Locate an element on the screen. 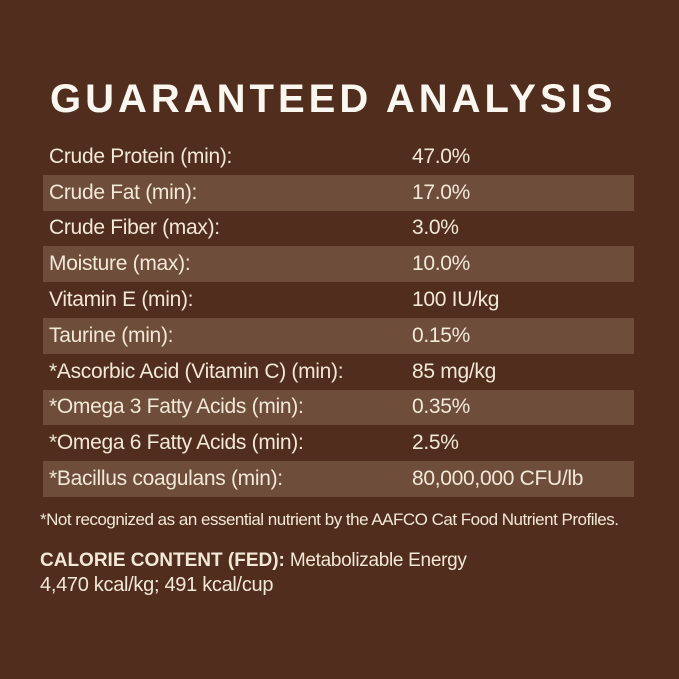 This screenshot has width=679, height=679. calorie-content-description: Metabolizable Energy is located at coordinates (378, 560).